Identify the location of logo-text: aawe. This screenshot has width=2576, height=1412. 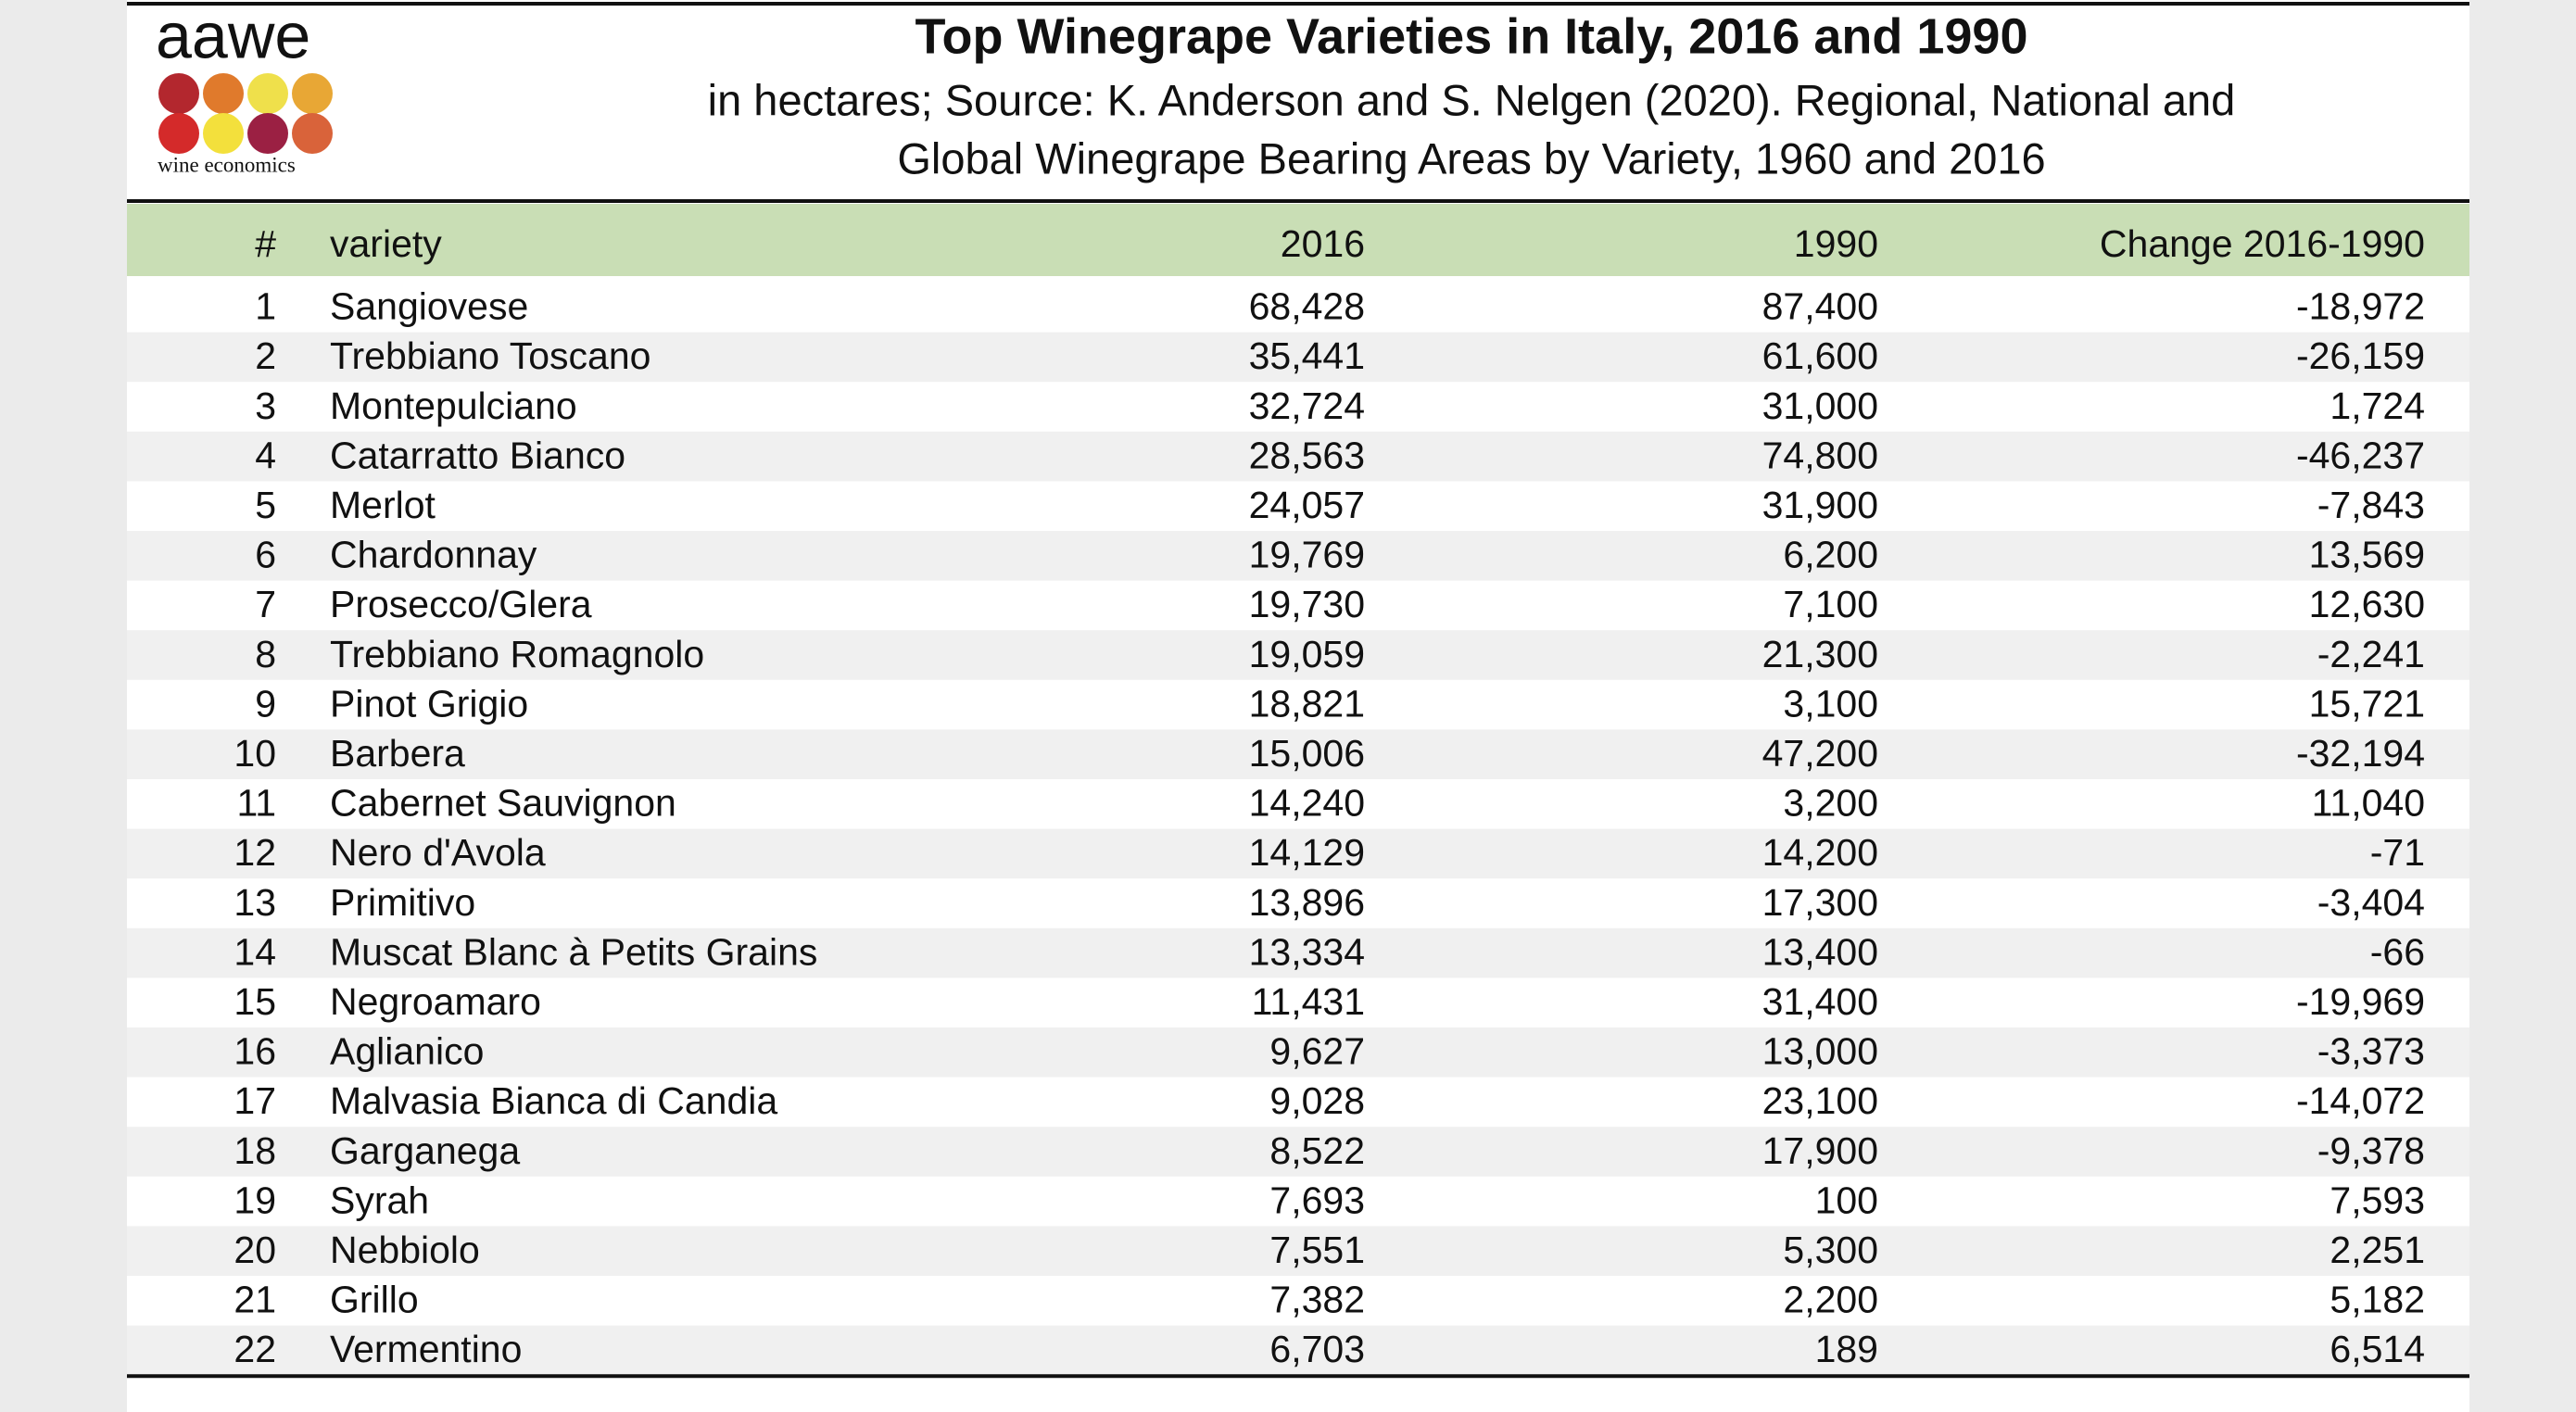
(233, 35).